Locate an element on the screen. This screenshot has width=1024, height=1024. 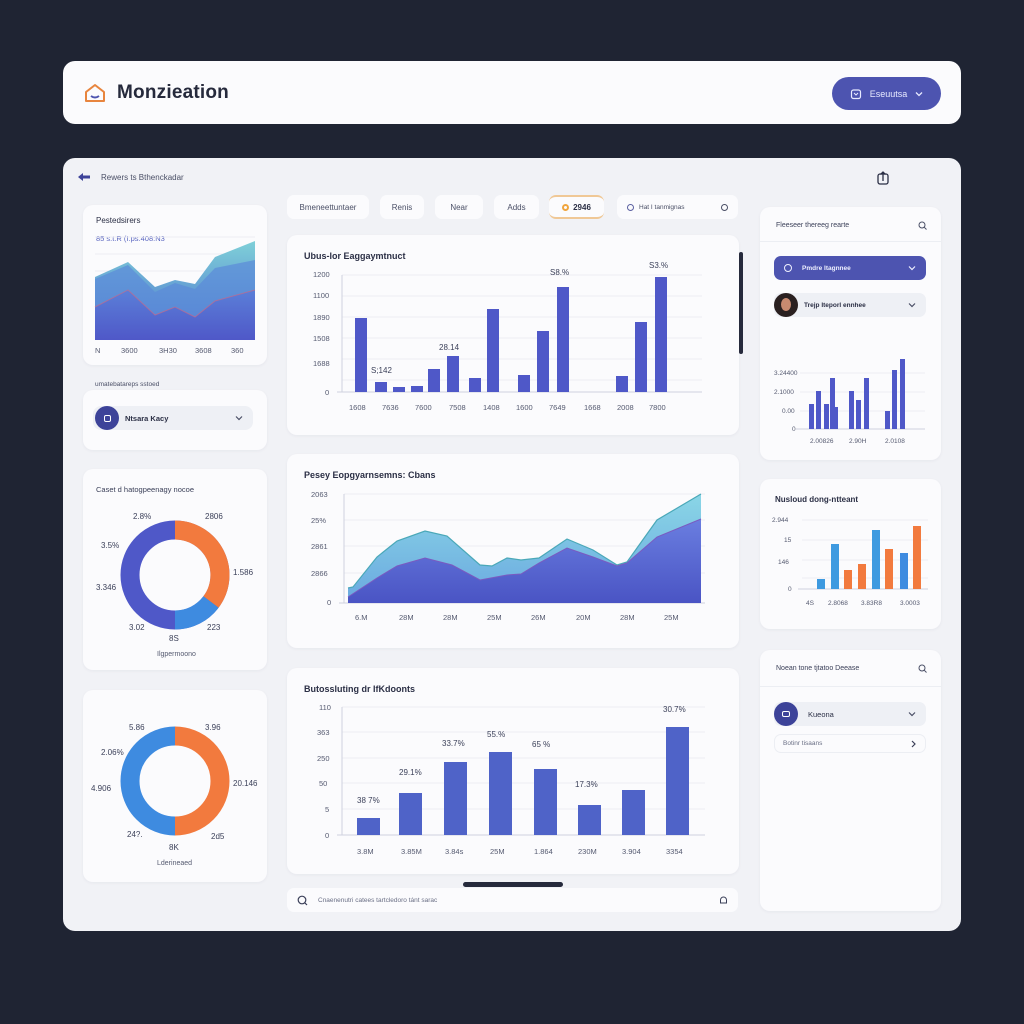
svg-text: 6.M is located at coordinates (361, 617).